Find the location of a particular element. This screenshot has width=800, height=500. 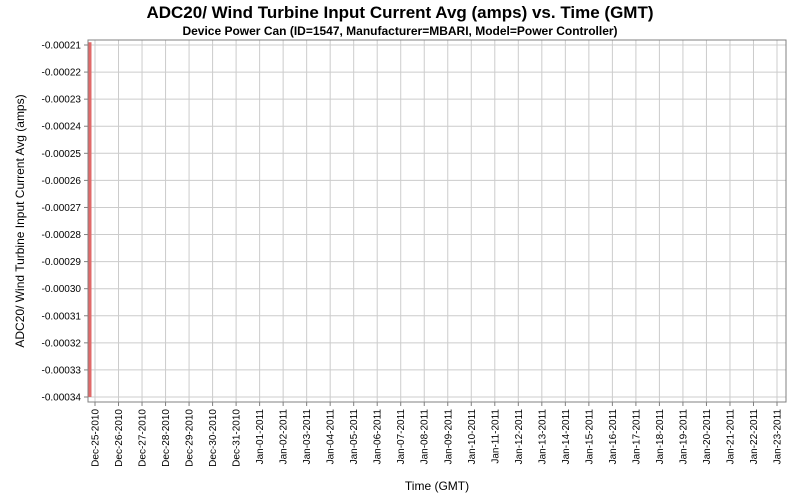

x-tick-label: Jan-02-2011 is located at coordinates (284, 437).